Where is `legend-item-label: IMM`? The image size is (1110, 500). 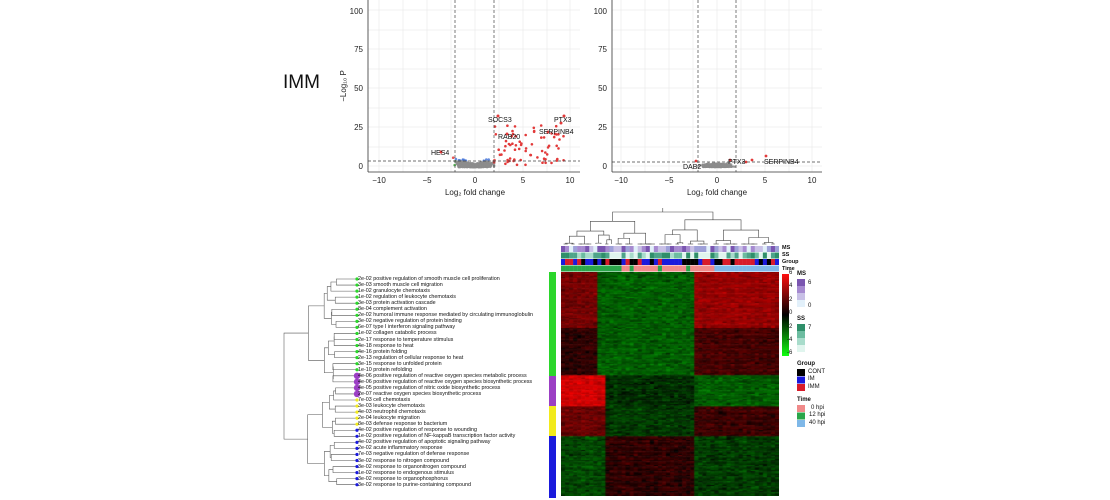 legend-item-label: IMM is located at coordinates (814, 387).